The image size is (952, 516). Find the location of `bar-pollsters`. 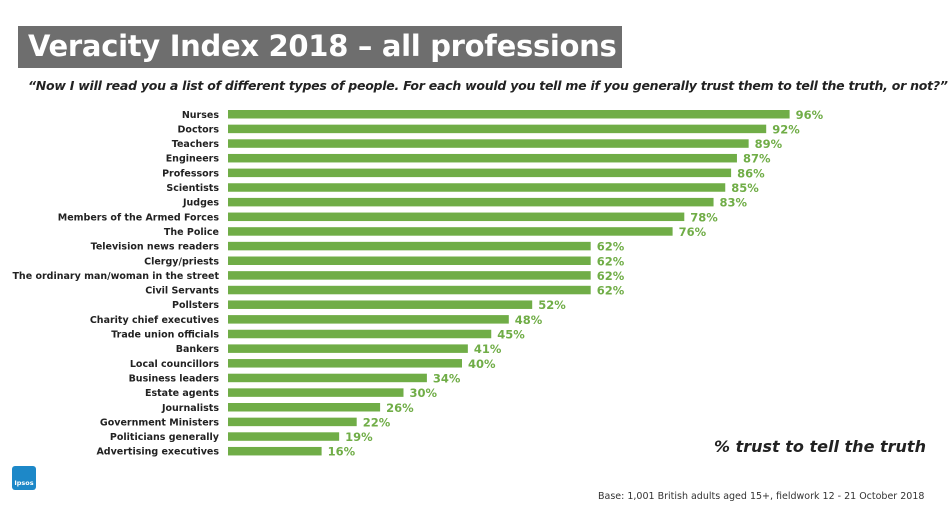

bar-pollsters is located at coordinates (380, 304).